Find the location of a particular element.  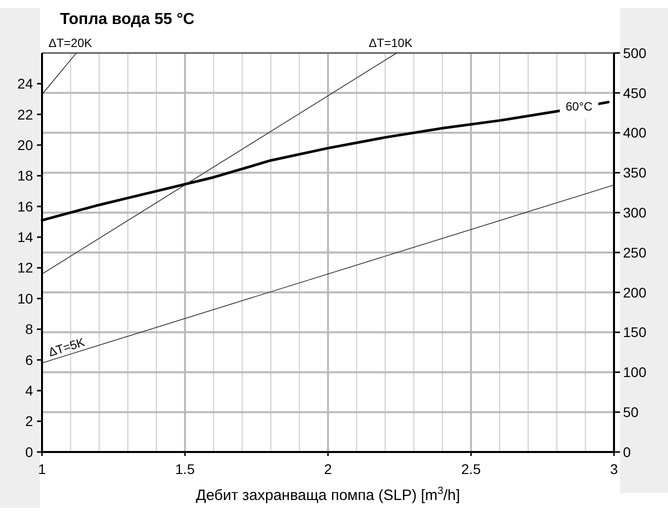

x-tick-label: 2 is located at coordinates (328, 469).